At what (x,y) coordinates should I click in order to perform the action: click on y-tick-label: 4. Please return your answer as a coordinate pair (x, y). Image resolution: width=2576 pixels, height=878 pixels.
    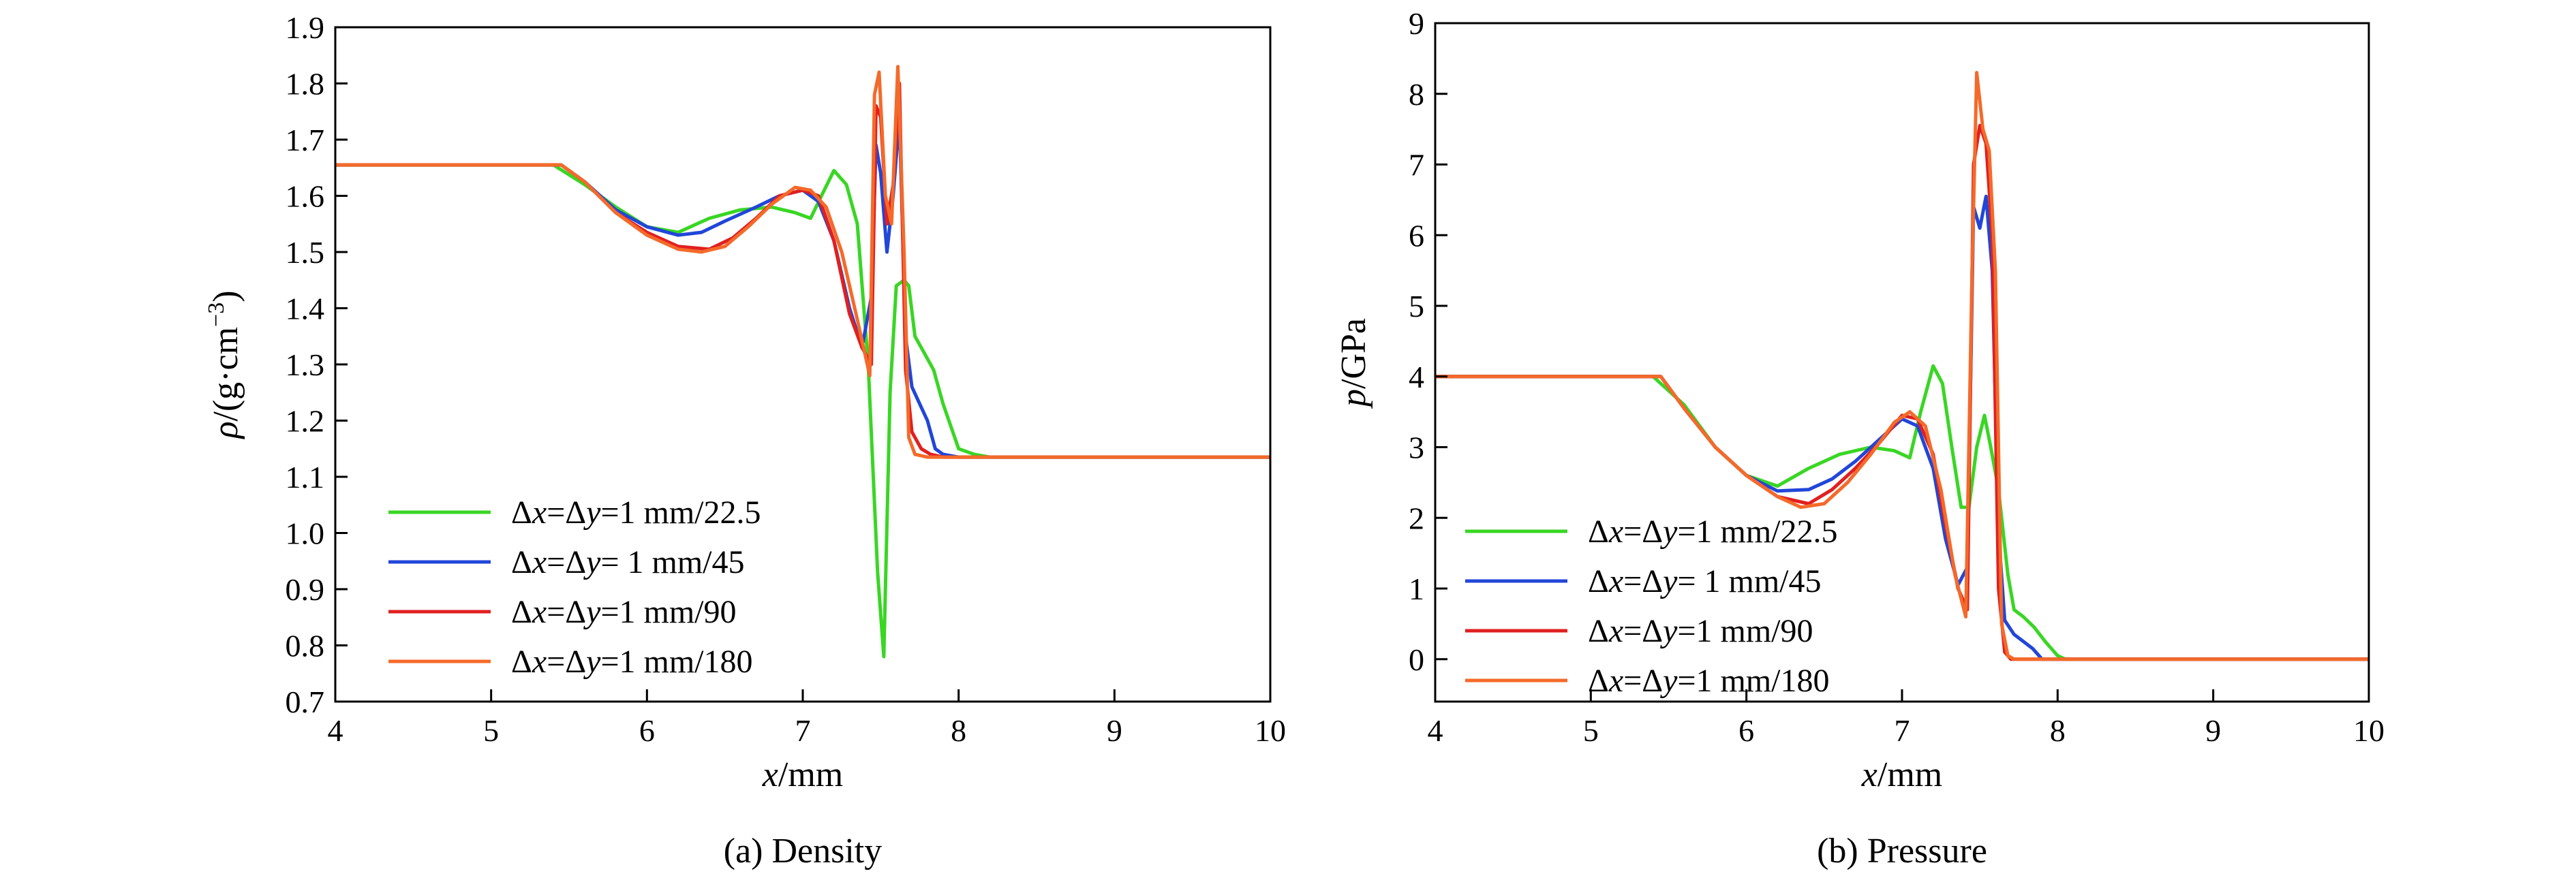
    Looking at the image, I should click on (1417, 377).